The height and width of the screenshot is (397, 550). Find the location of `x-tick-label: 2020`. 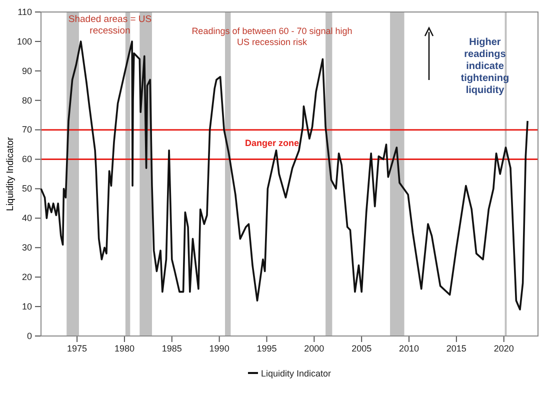

x-tick-label: 2020 is located at coordinates (504, 348).